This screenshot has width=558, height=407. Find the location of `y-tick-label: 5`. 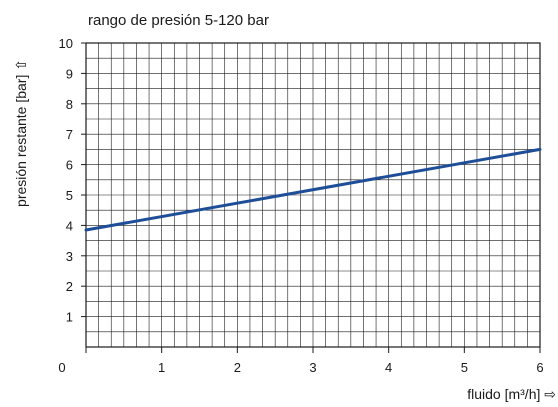

y-tick-label: 5 is located at coordinates (69, 195).